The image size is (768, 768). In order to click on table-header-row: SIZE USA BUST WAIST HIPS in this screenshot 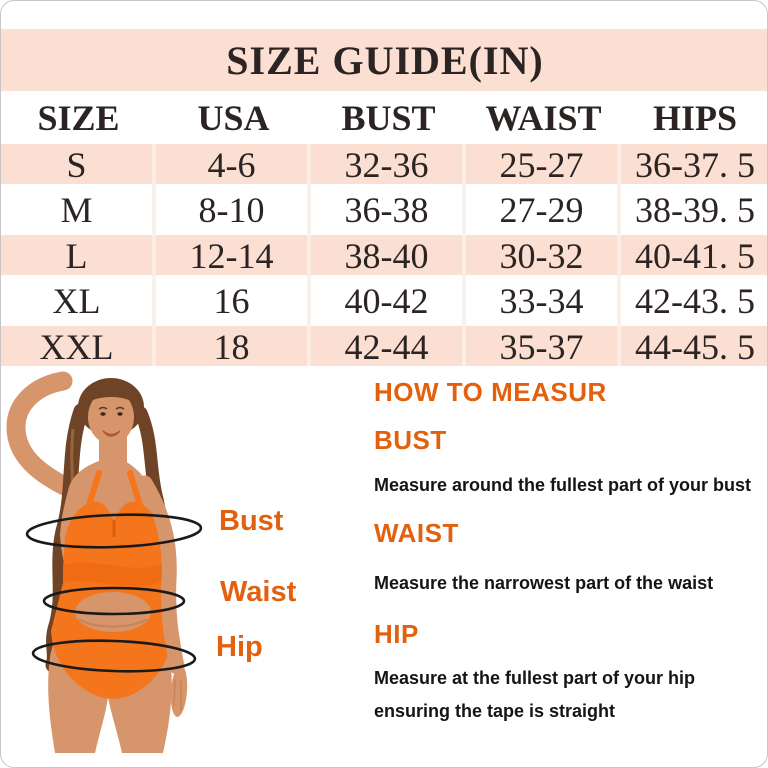, I will do `click(384, 117)`.